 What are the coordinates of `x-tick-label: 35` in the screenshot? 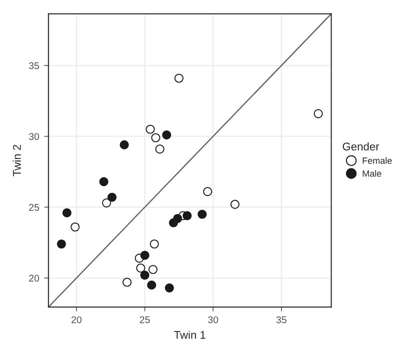 It's located at (281, 320).